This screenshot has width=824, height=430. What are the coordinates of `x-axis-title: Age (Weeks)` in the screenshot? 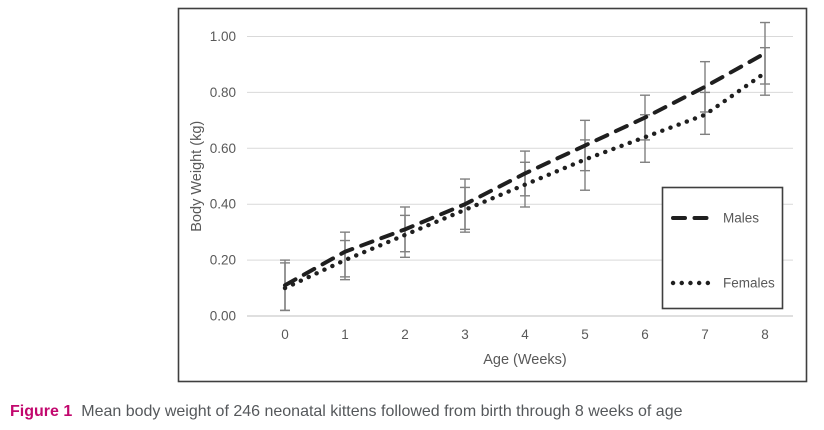 It's located at (525, 360).